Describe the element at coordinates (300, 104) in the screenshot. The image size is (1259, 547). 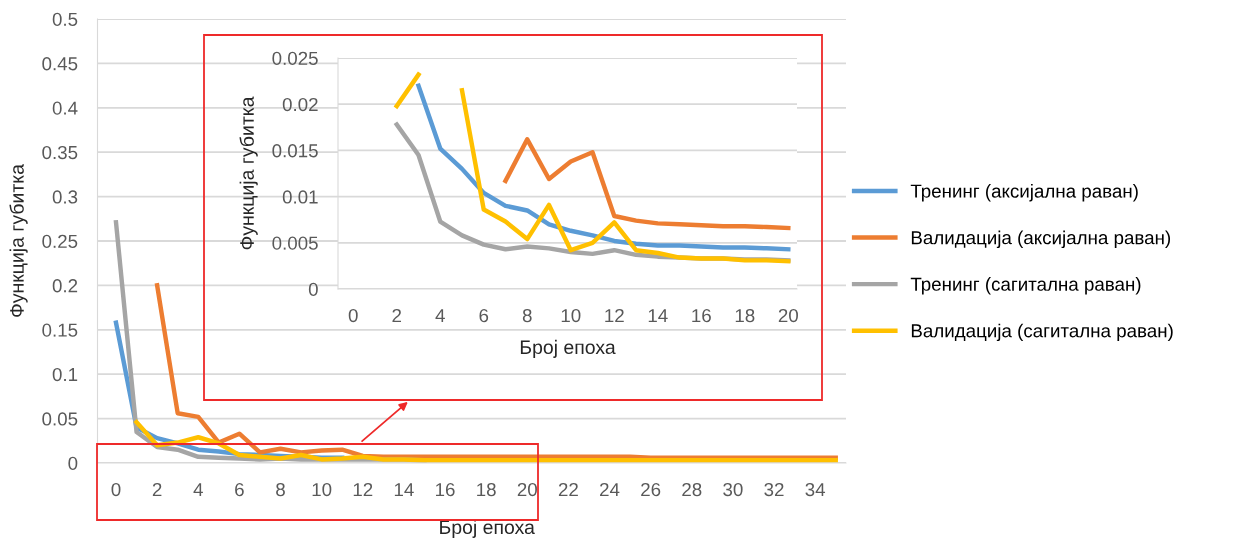
I see `y-tick-label: 0.02` at that location.